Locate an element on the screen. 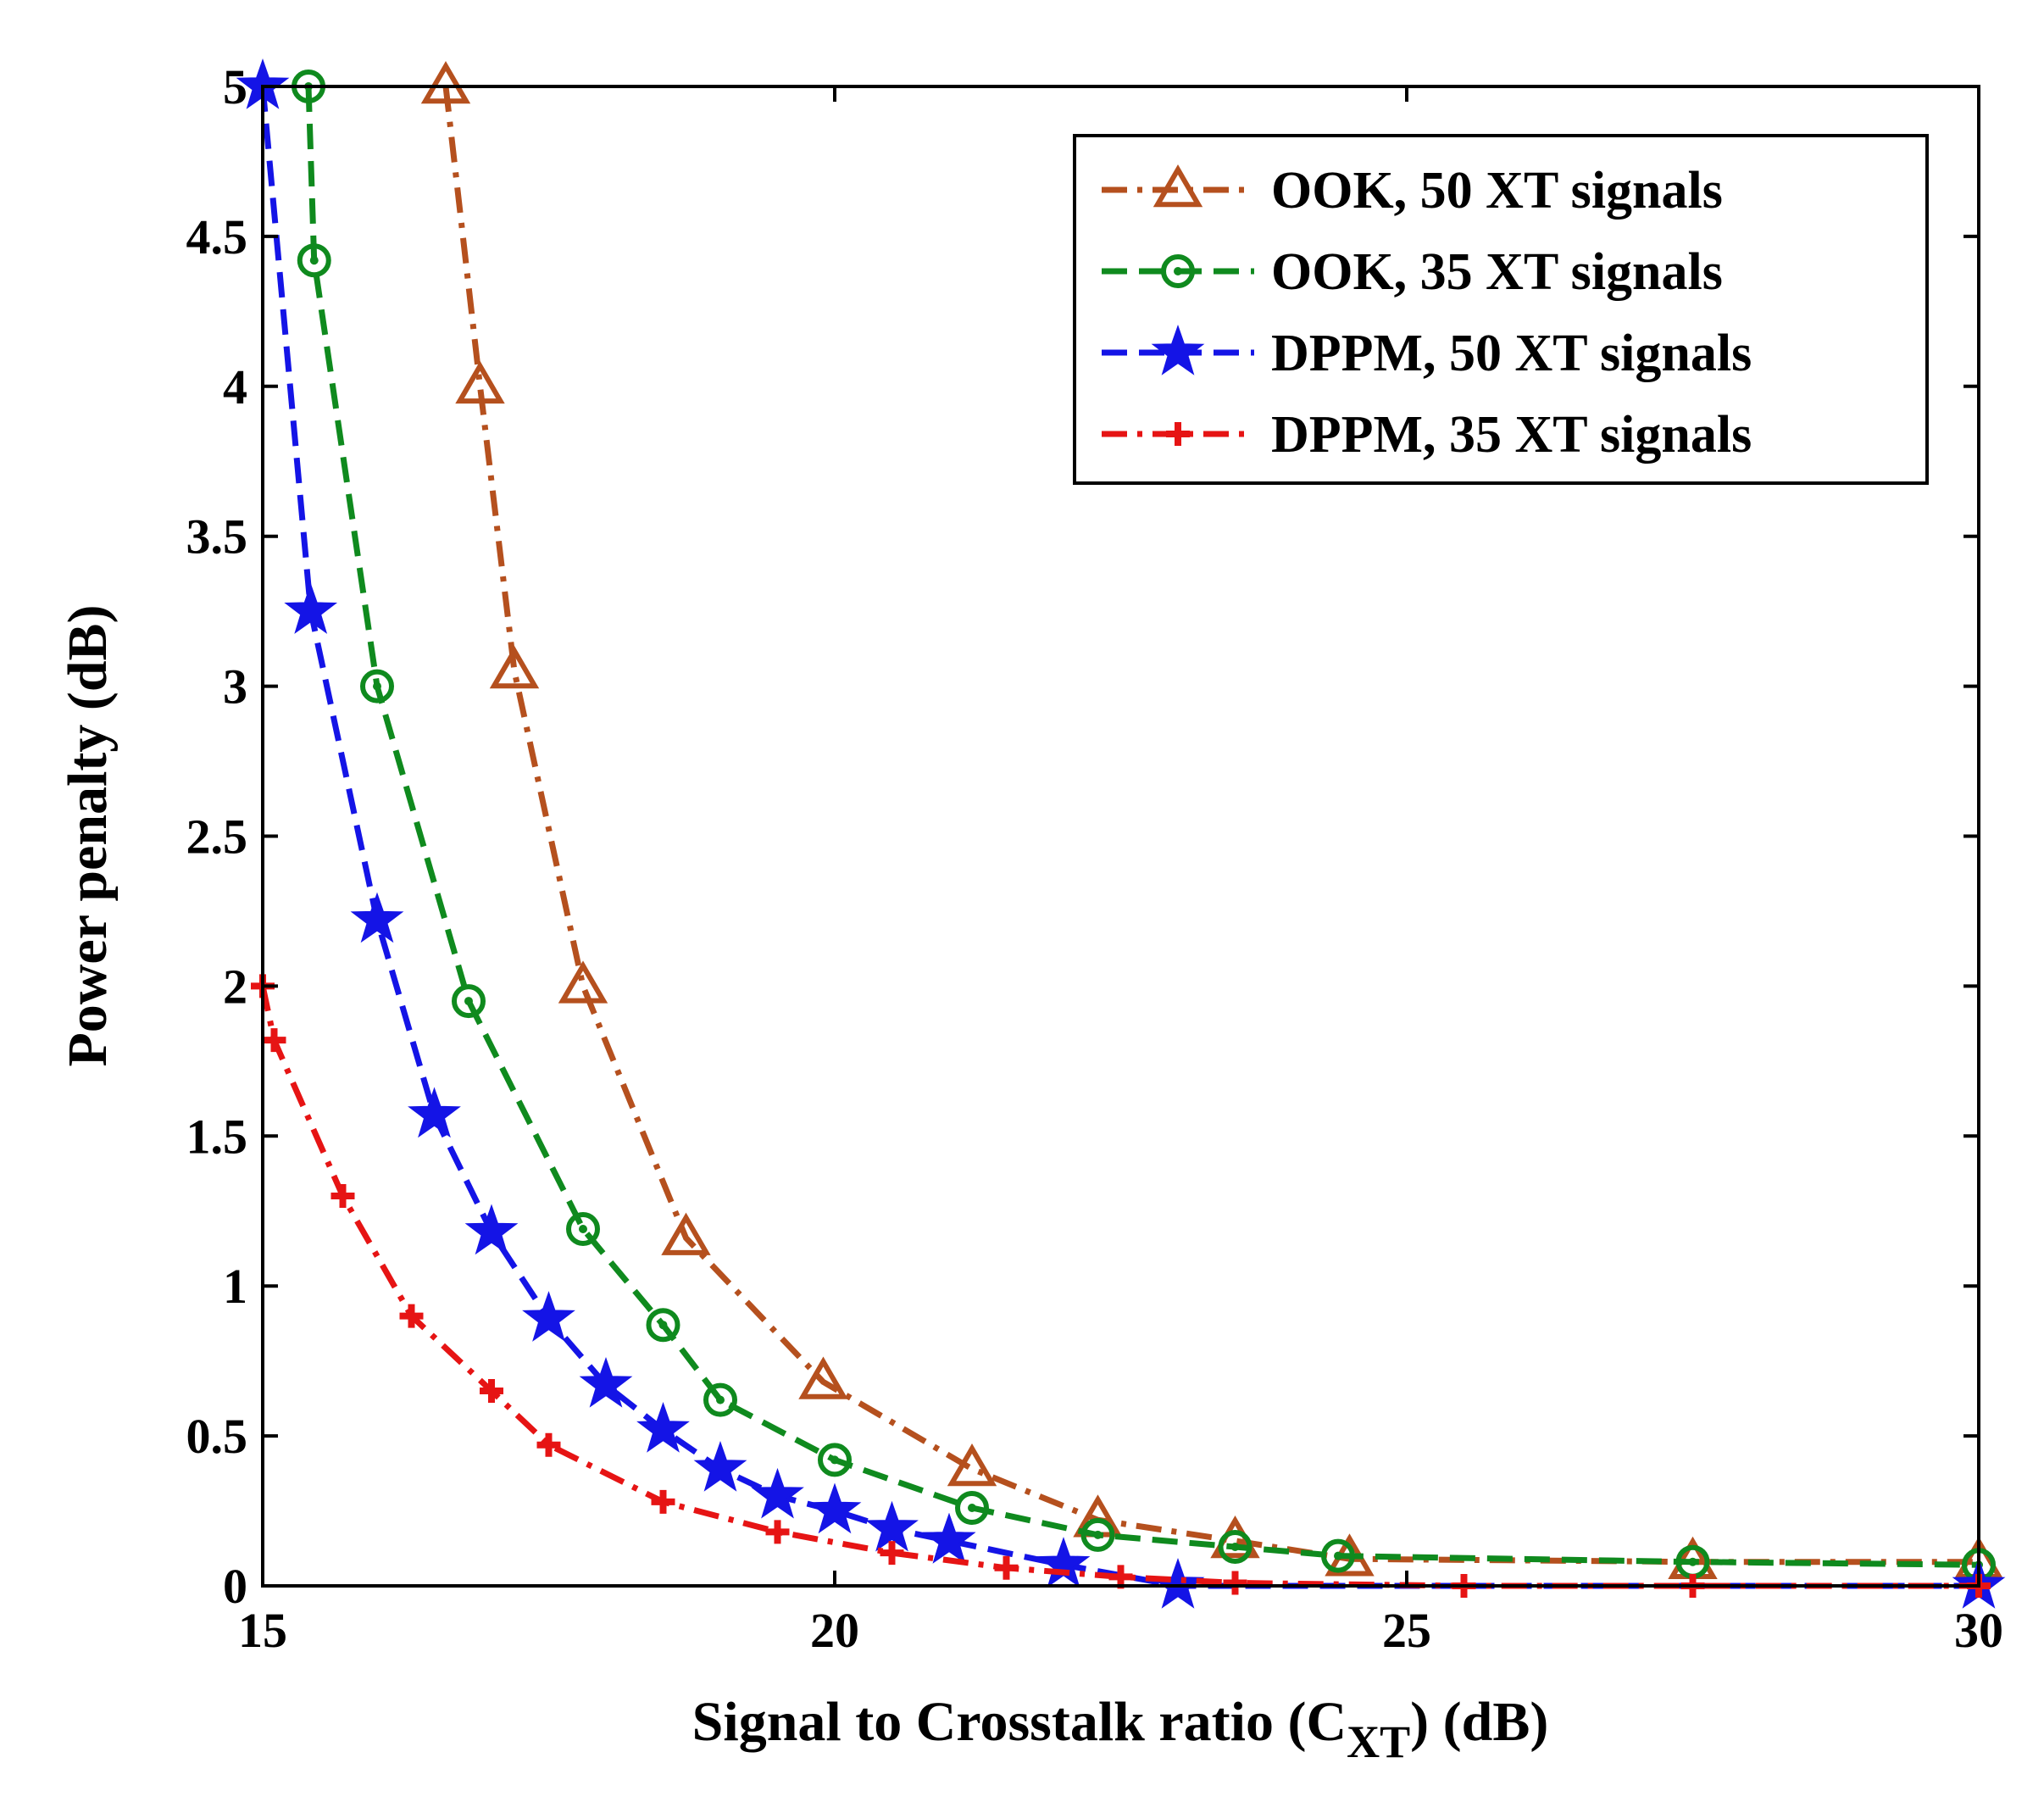 This screenshot has height=1802, width=2044. y-tick-label: 0 is located at coordinates (235, 1587).